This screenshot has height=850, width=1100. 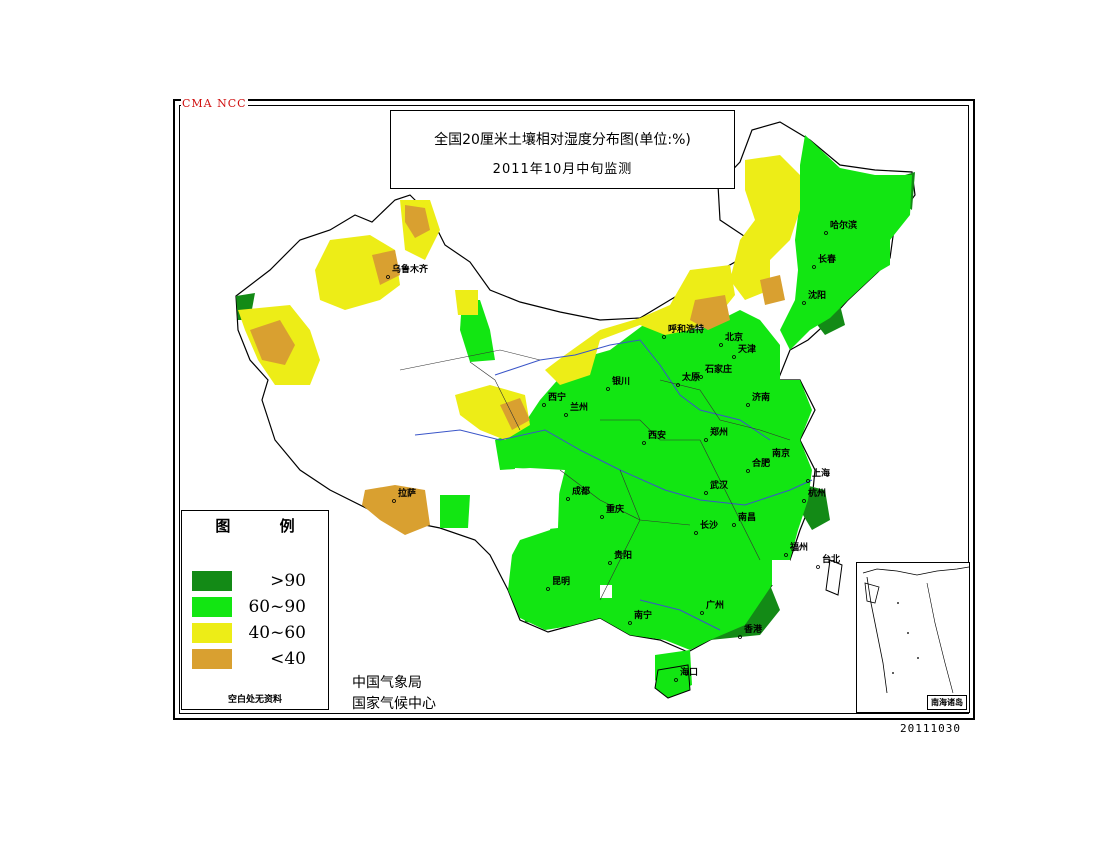 What do you see at coordinates (947, 702) in the screenshot?
I see `inset-label: 南海诸岛` at bounding box center [947, 702].